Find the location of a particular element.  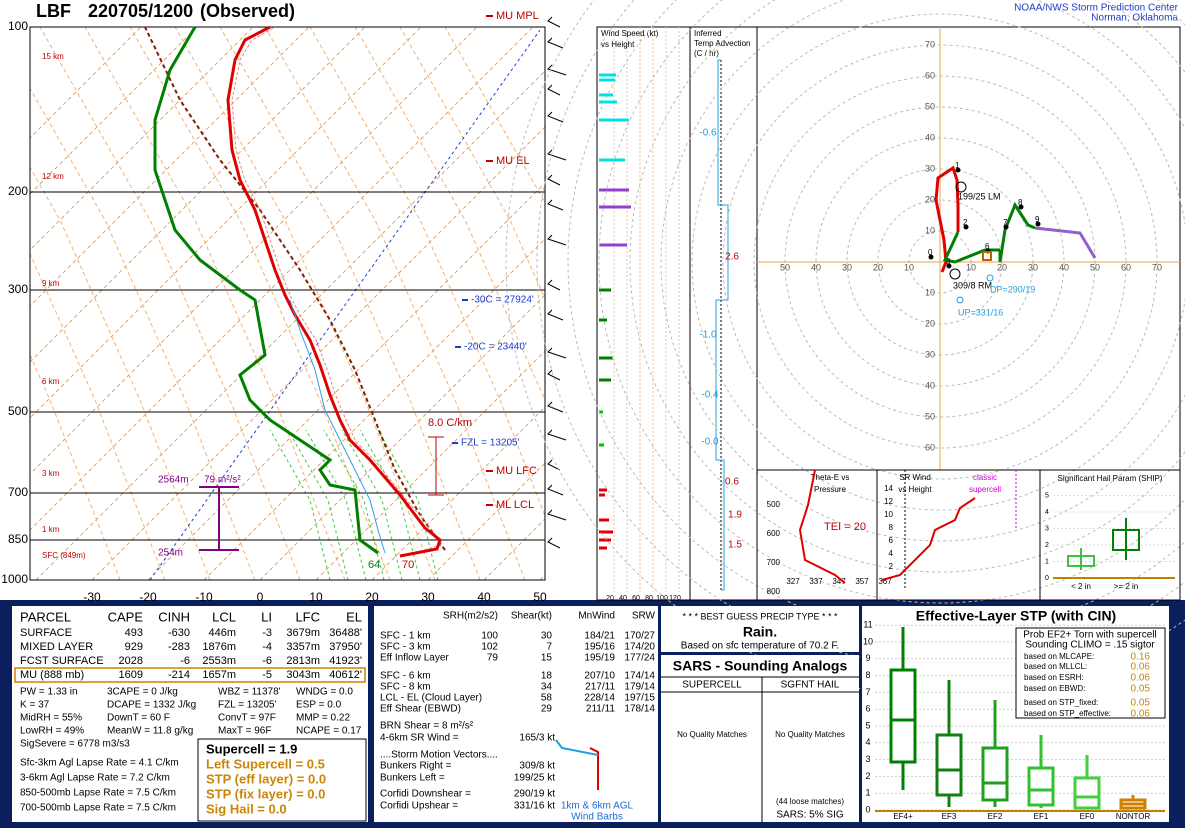

kin-cell: 207/10 is located at coordinates (599, 676).